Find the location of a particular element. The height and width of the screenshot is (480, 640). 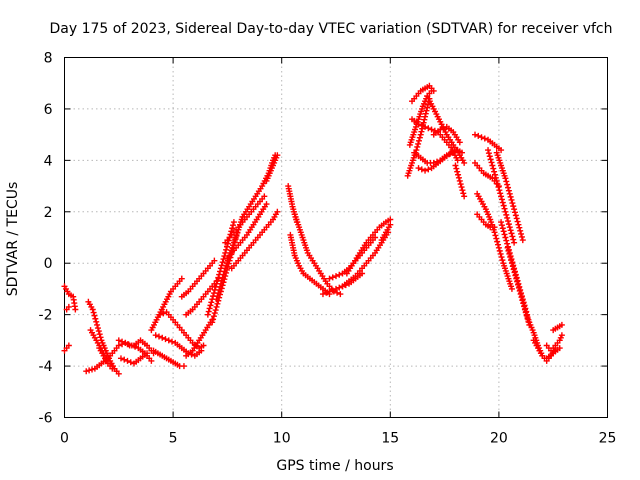

y-tick-label: -2 is located at coordinates (46, 316).